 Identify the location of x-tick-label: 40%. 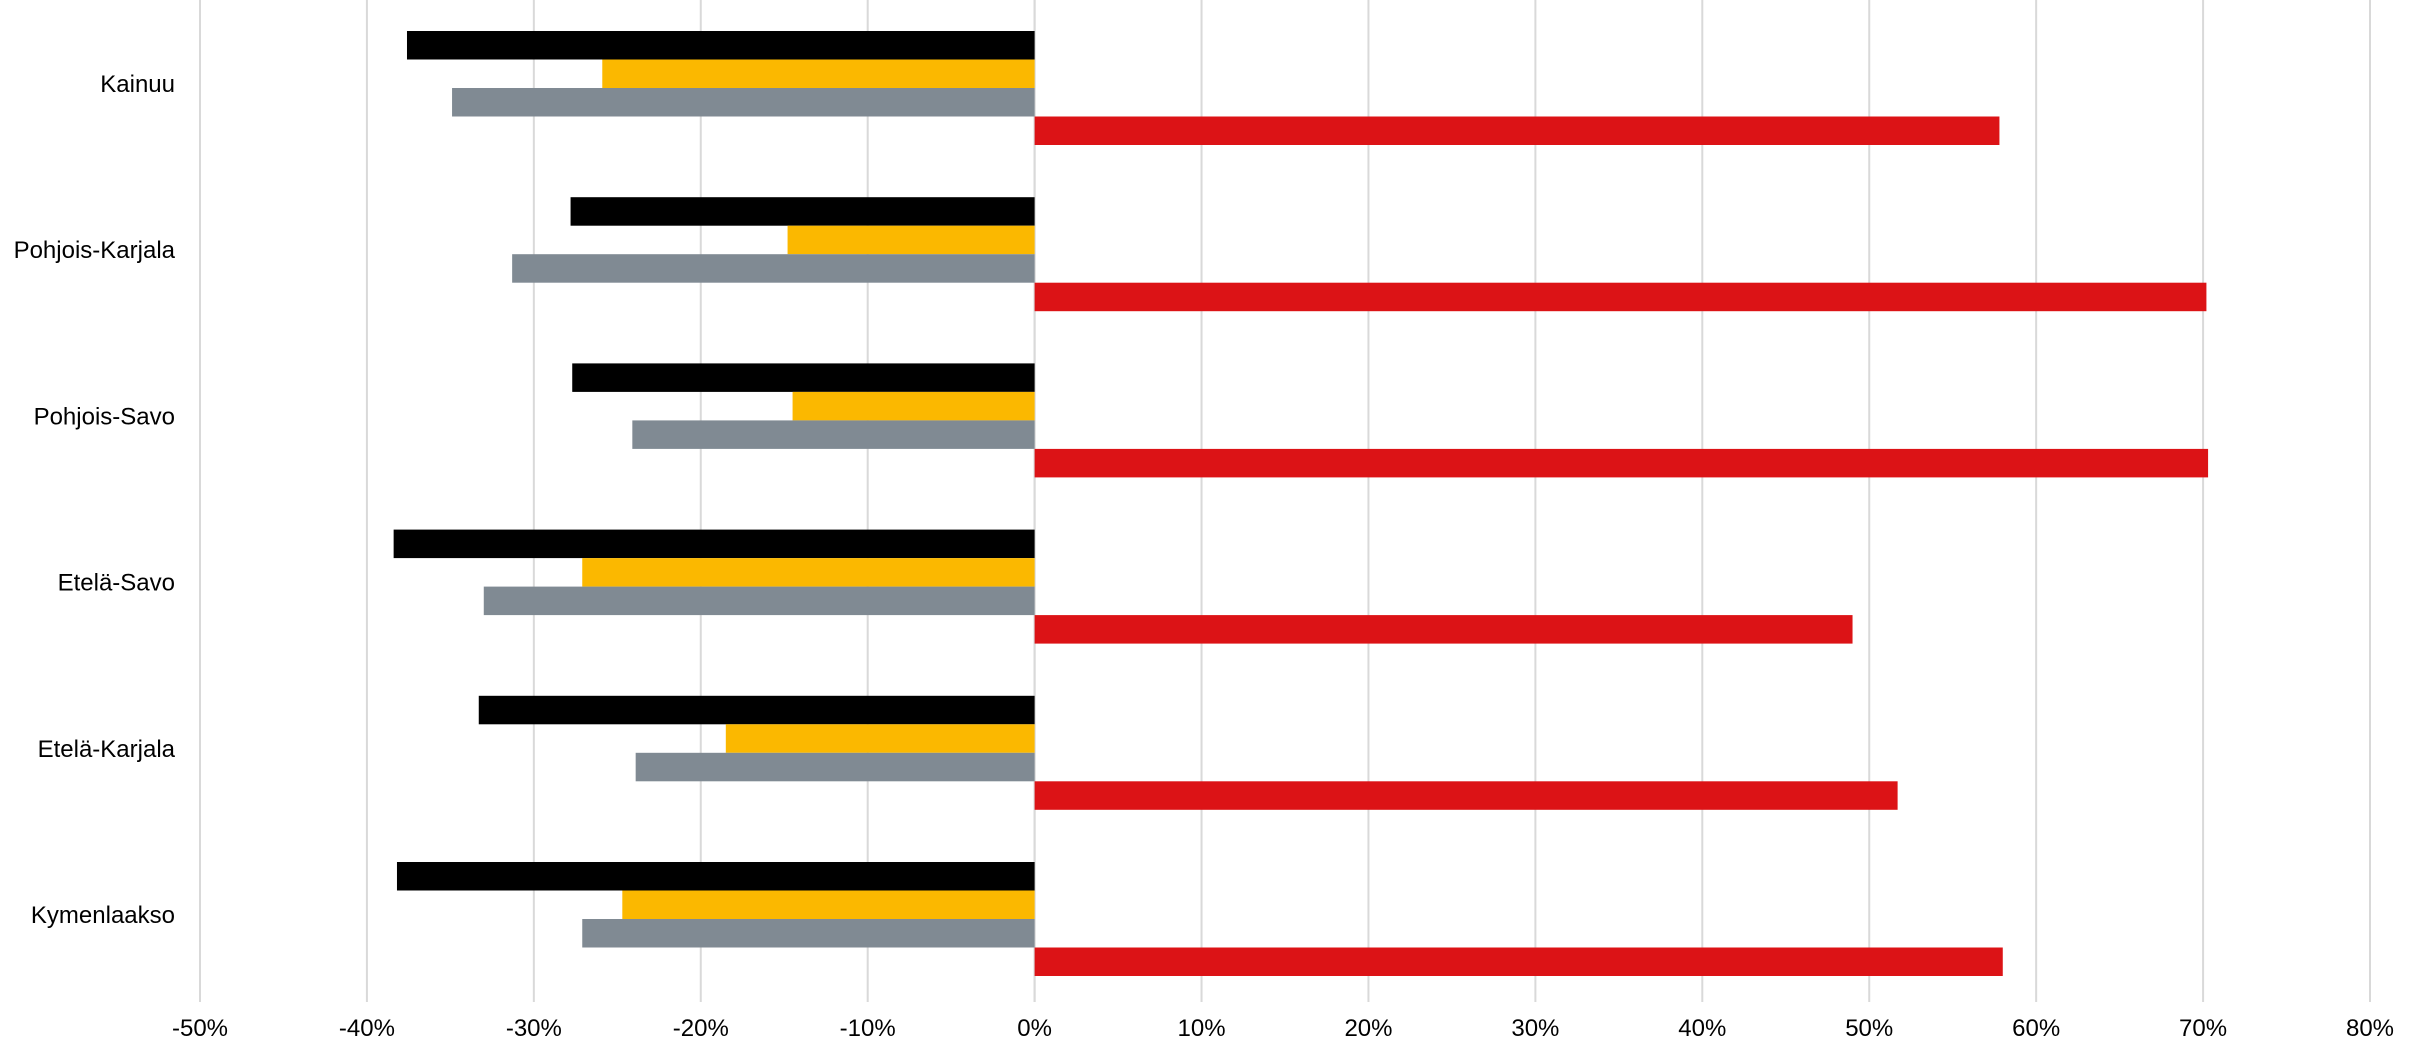
(1702, 1028).